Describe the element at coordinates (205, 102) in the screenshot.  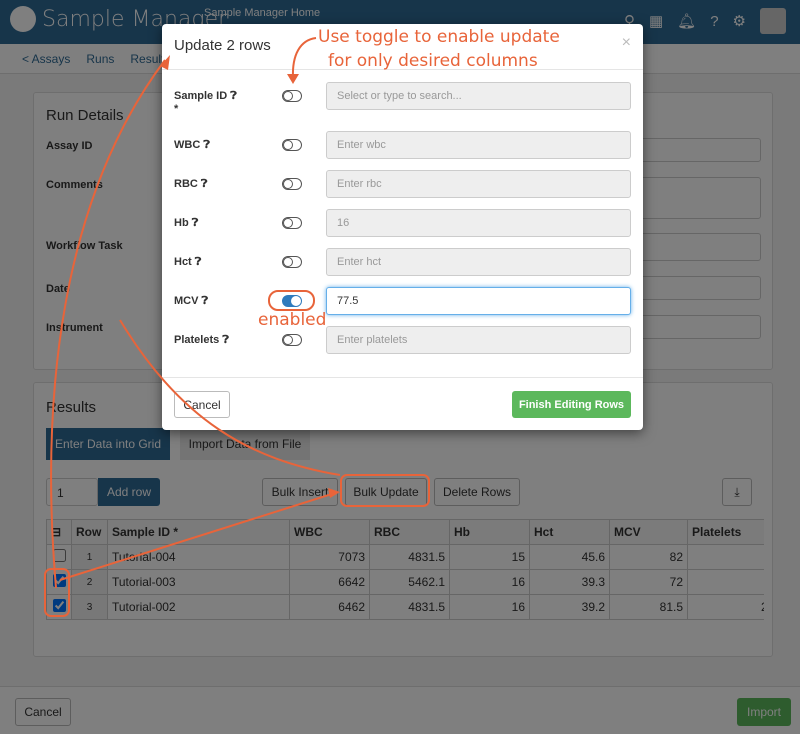
I see `field-label: Sample ID ❓︎ *` at that location.